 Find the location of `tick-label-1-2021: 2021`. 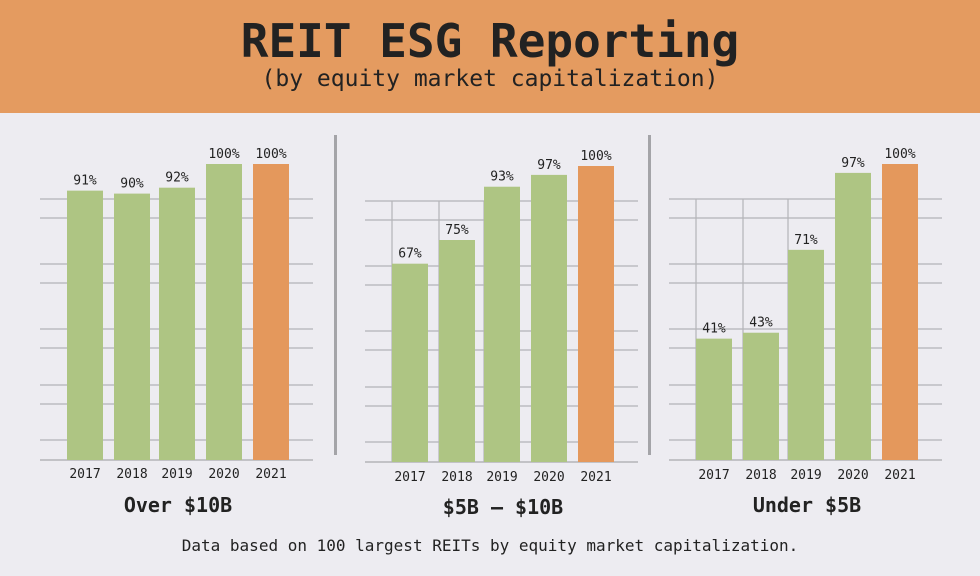

tick-label-1-2021: 2021 is located at coordinates (595, 477).